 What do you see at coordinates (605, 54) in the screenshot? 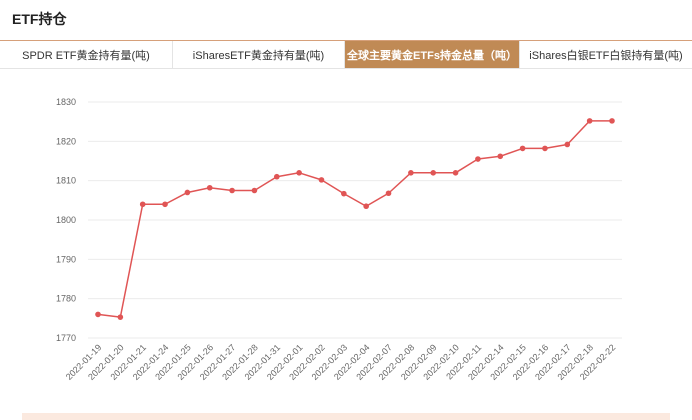
I see `tab-ishares-silver: iShares白银ETF白银持有量(吨)` at bounding box center [605, 54].